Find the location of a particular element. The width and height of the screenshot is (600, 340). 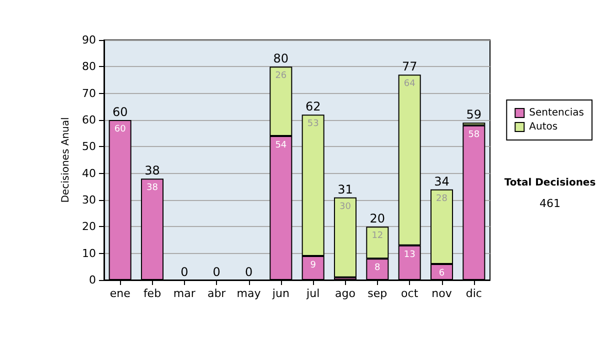

data-label: 38 is located at coordinates (152, 188).